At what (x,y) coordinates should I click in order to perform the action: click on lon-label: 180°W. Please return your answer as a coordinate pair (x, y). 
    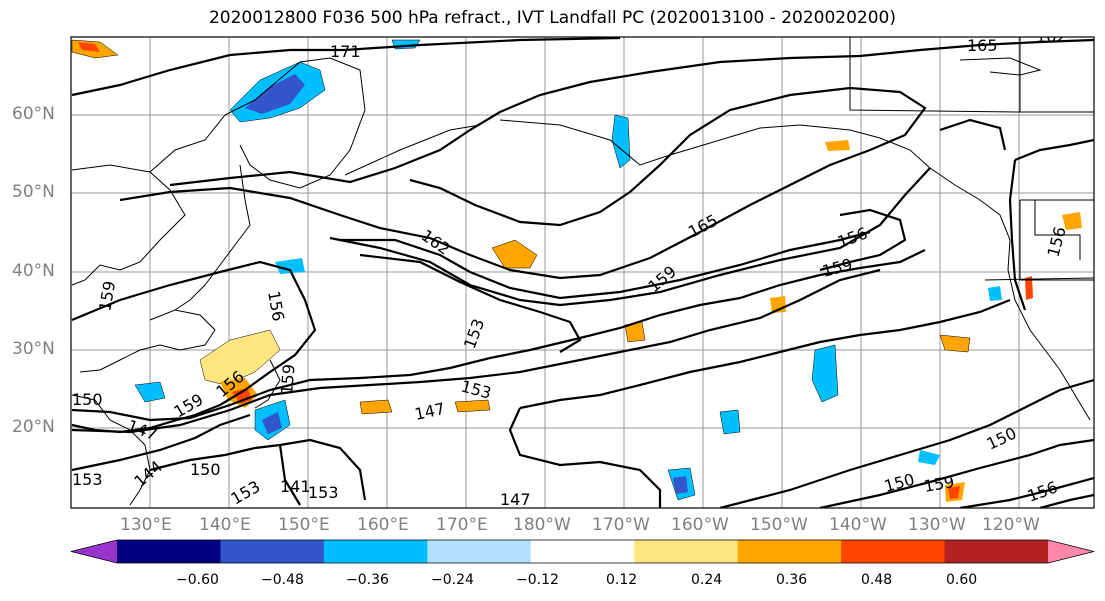
    Looking at the image, I should click on (542, 525).